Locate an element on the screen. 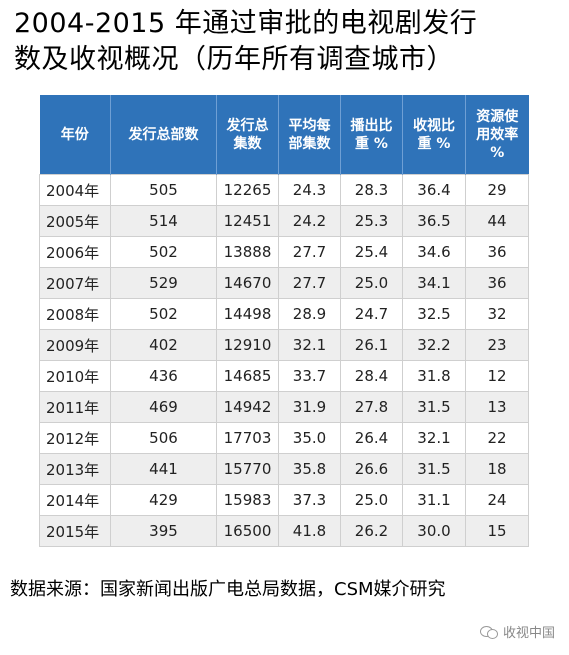 This screenshot has height=655, width=569. column-header-line: 年份 is located at coordinates (74, 134).